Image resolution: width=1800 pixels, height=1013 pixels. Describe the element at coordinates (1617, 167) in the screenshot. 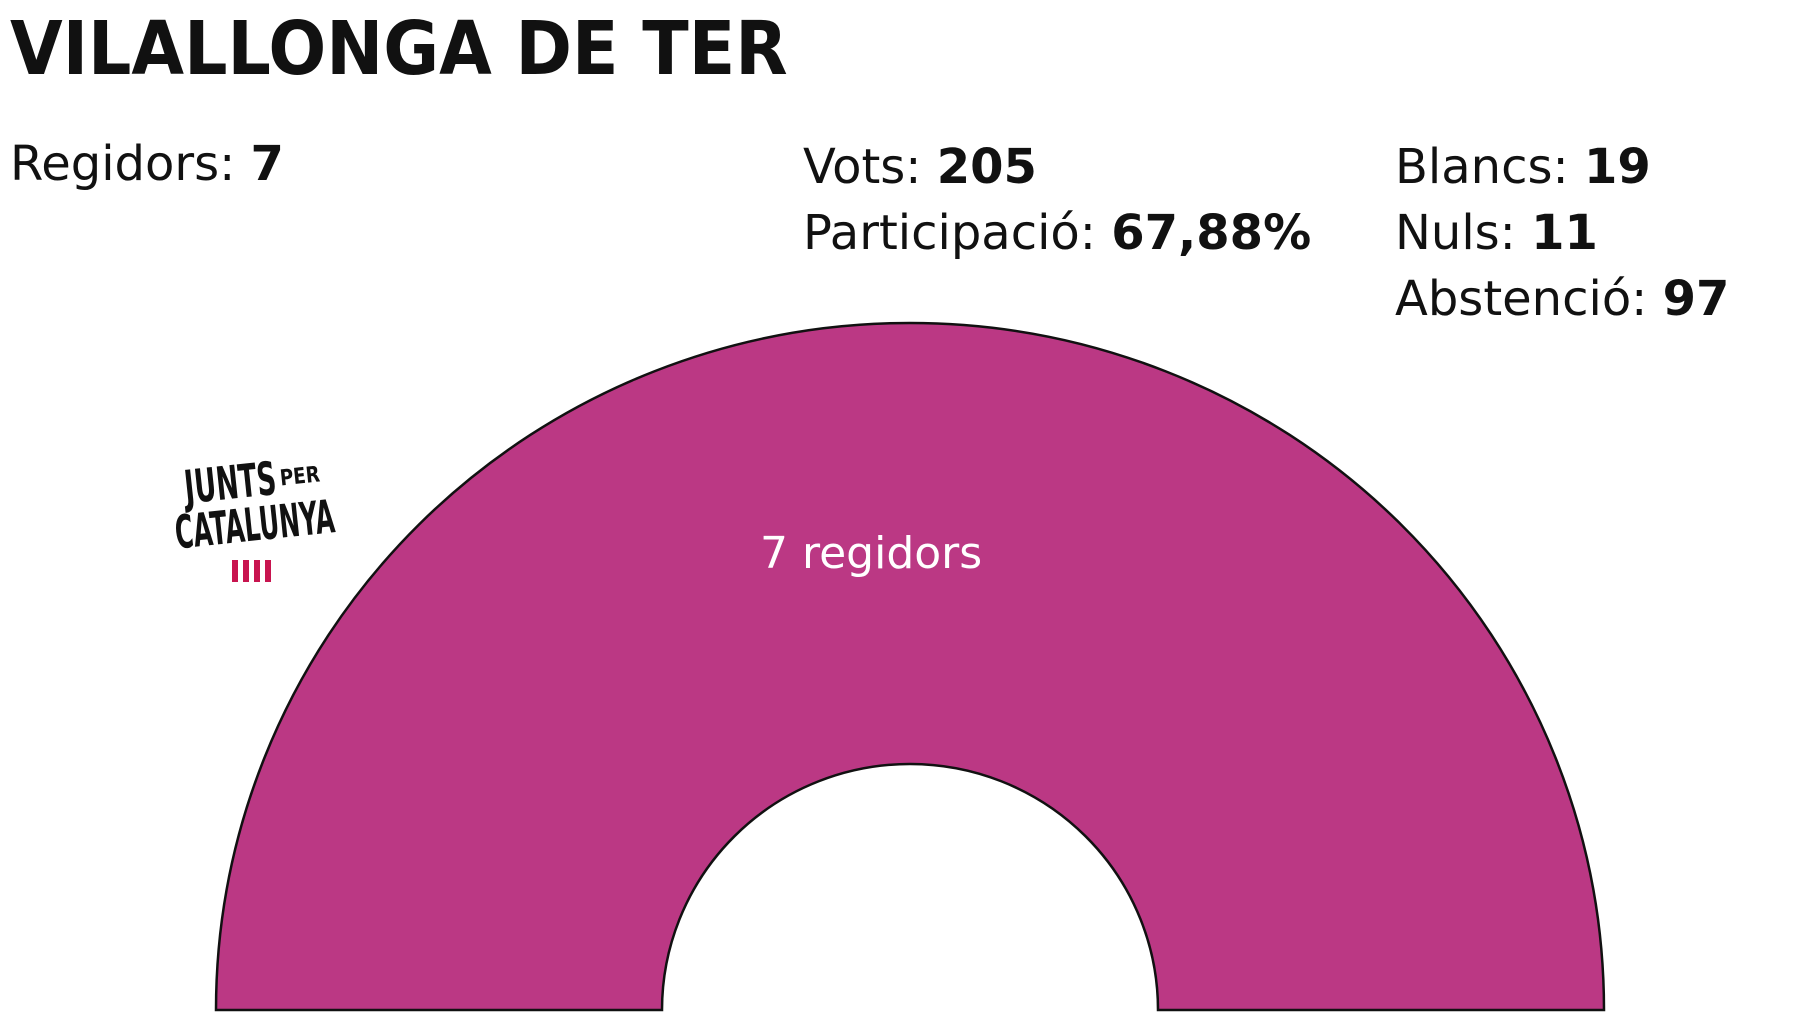

I see `blancs-value: 19` at that location.